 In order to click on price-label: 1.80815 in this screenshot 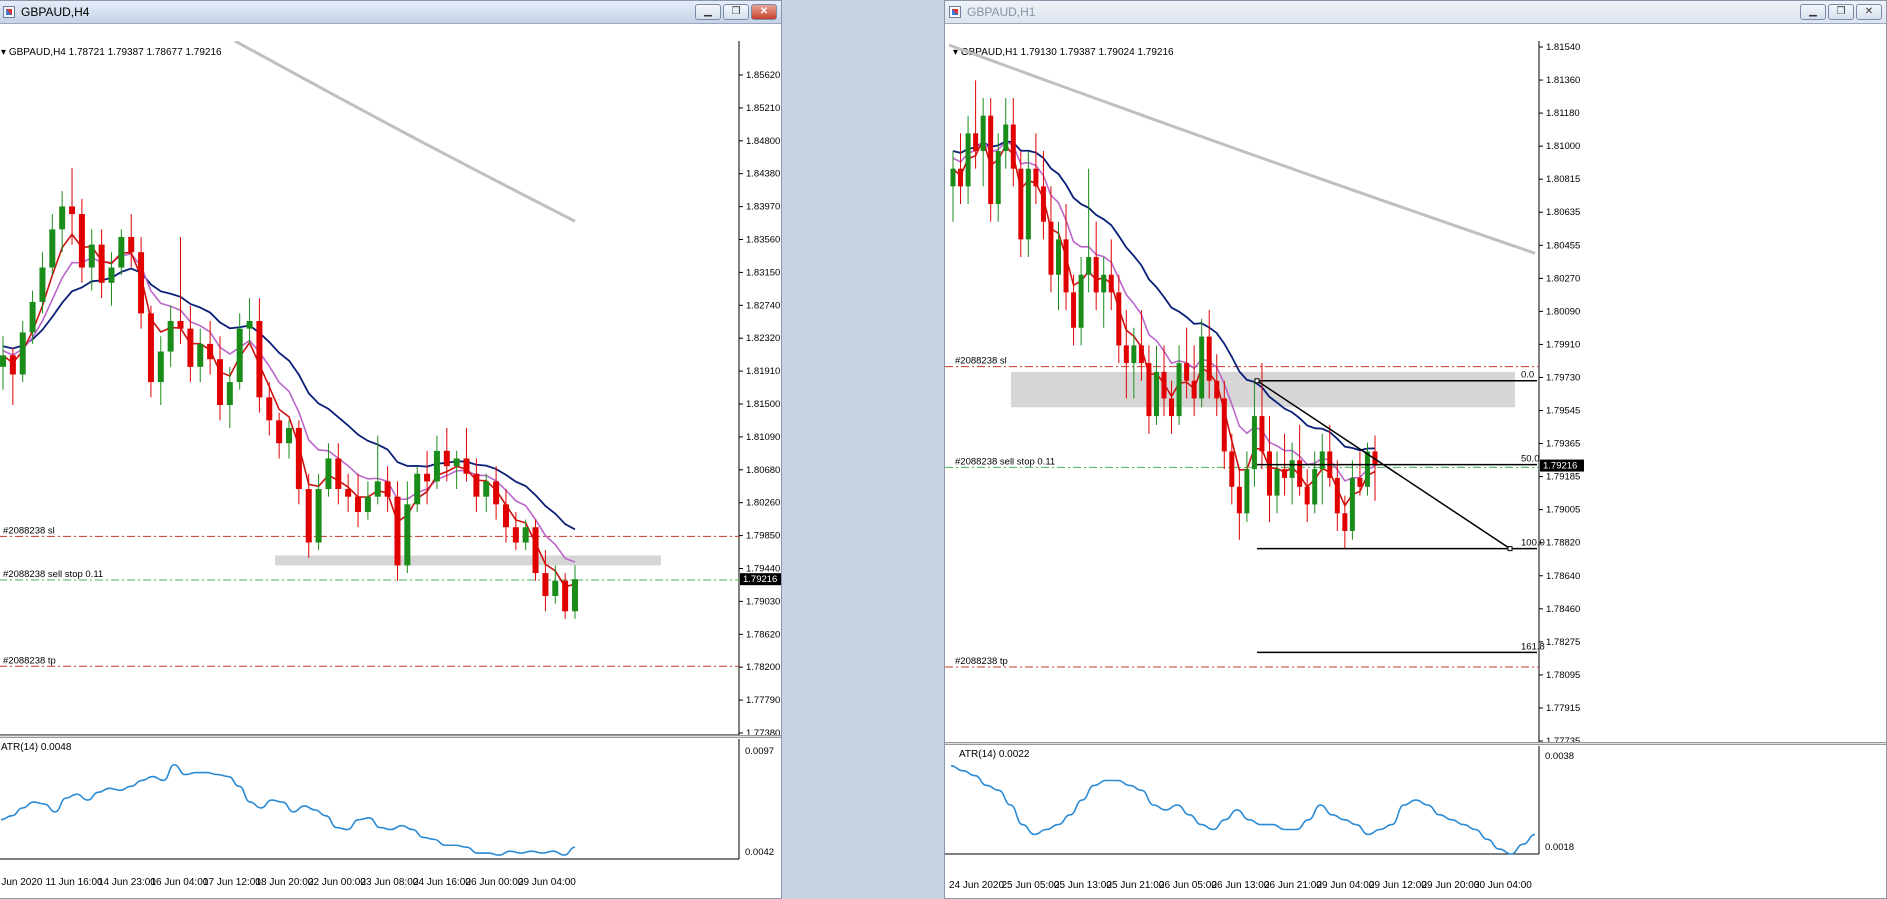, I will do `click(1563, 179)`.